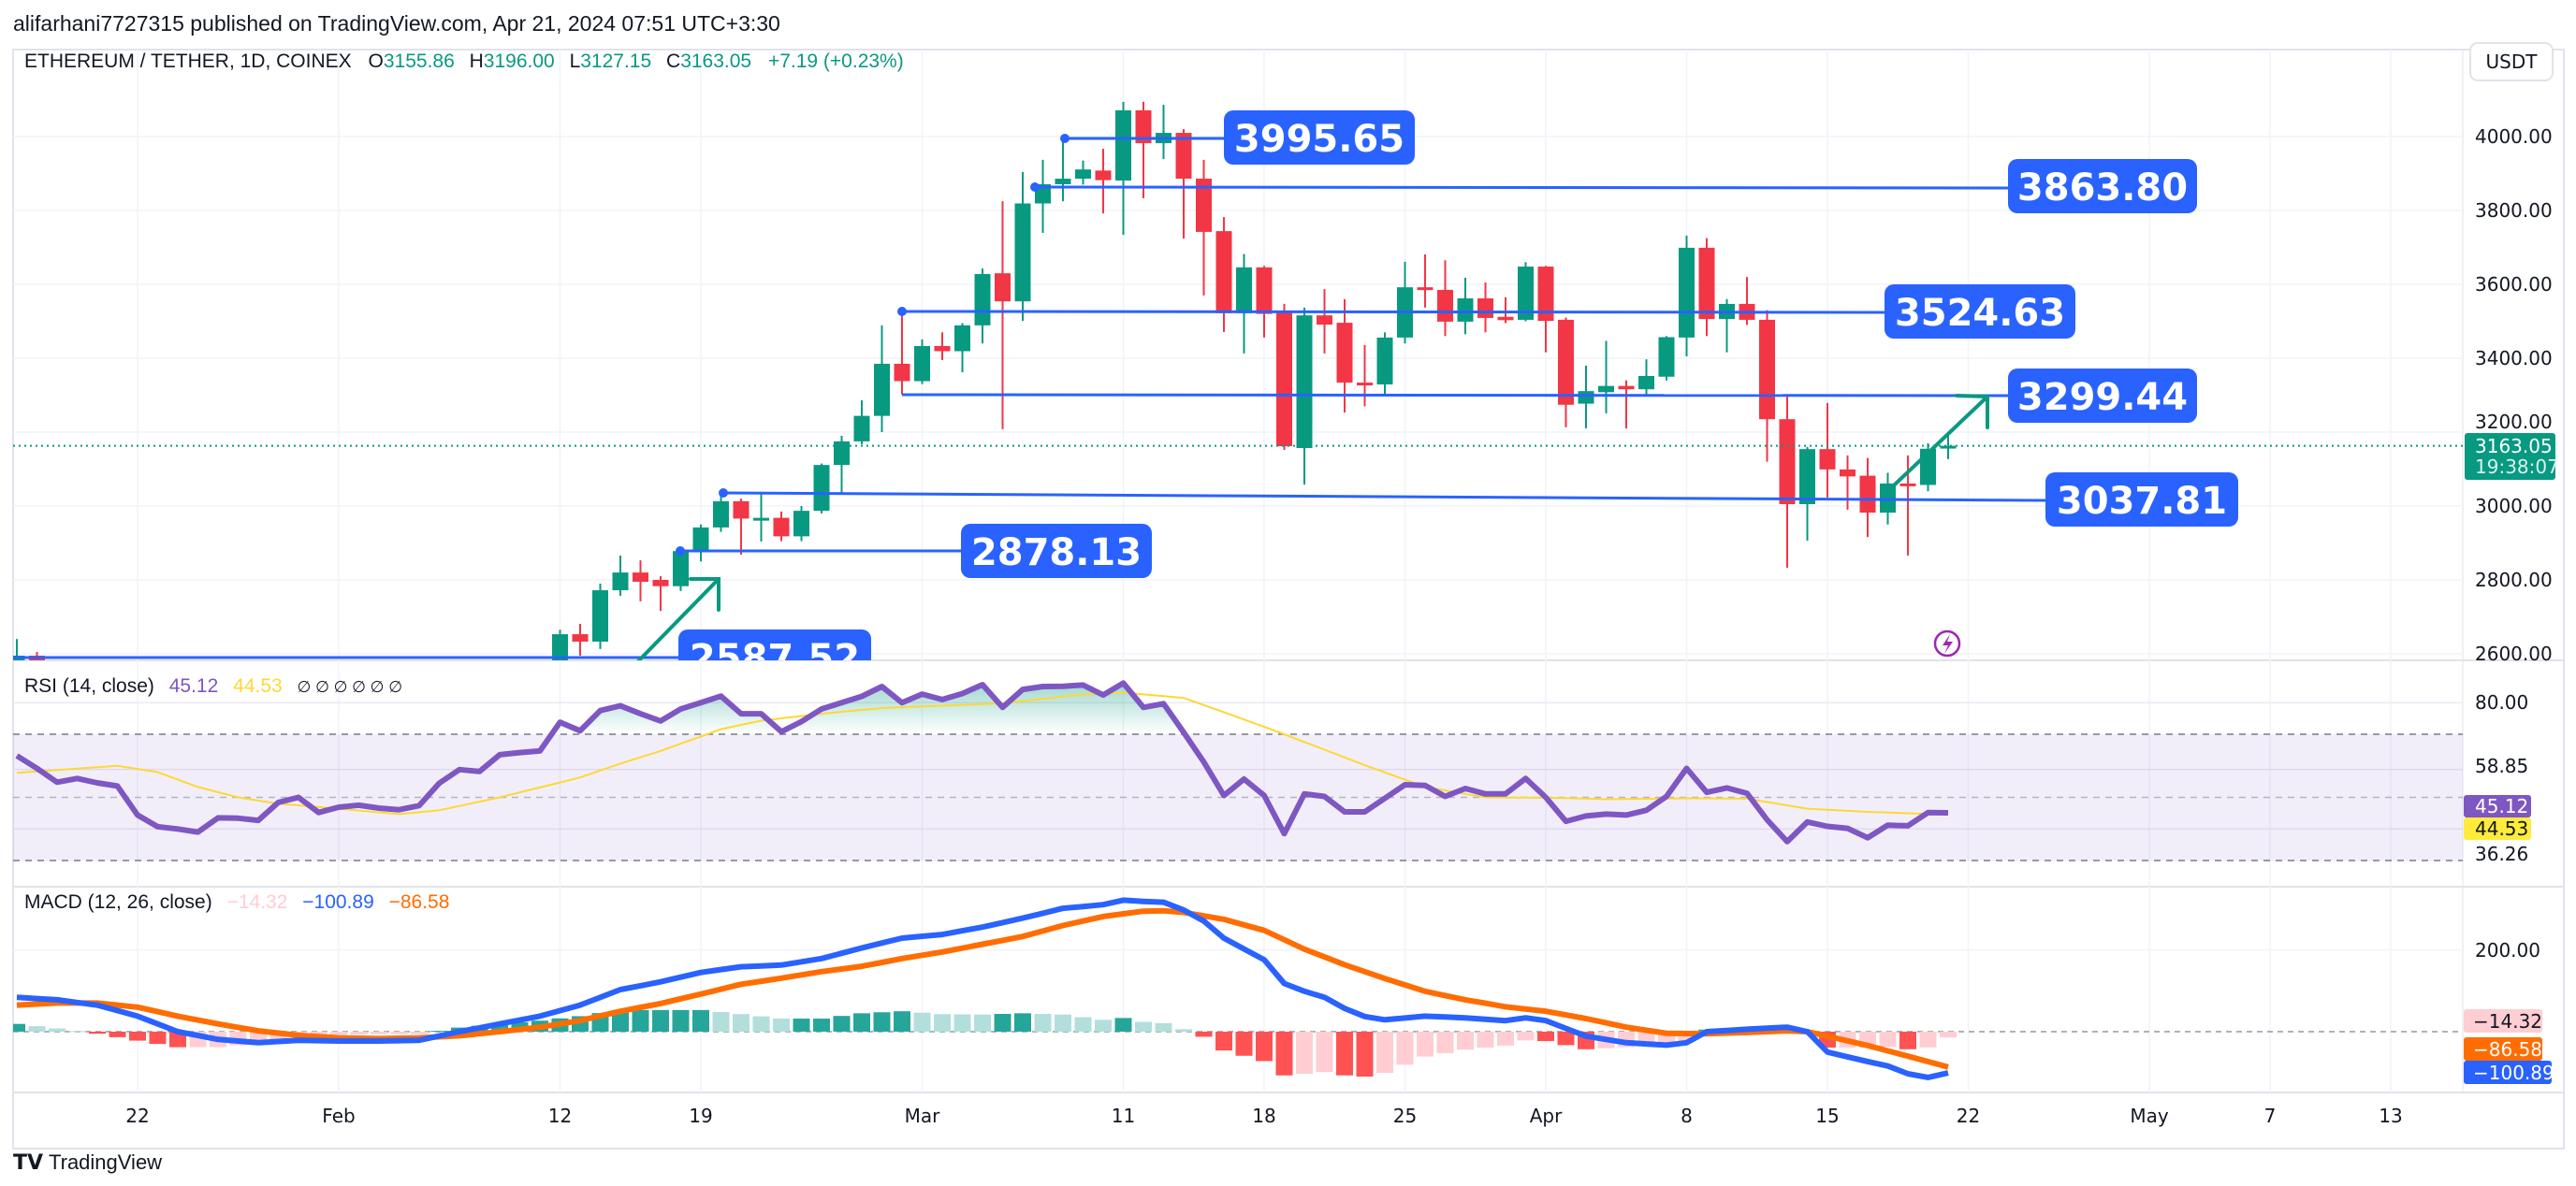 The height and width of the screenshot is (1186, 2576). Describe the element at coordinates (2514, 422) in the screenshot. I see `price-tick: 3200.00` at that location.